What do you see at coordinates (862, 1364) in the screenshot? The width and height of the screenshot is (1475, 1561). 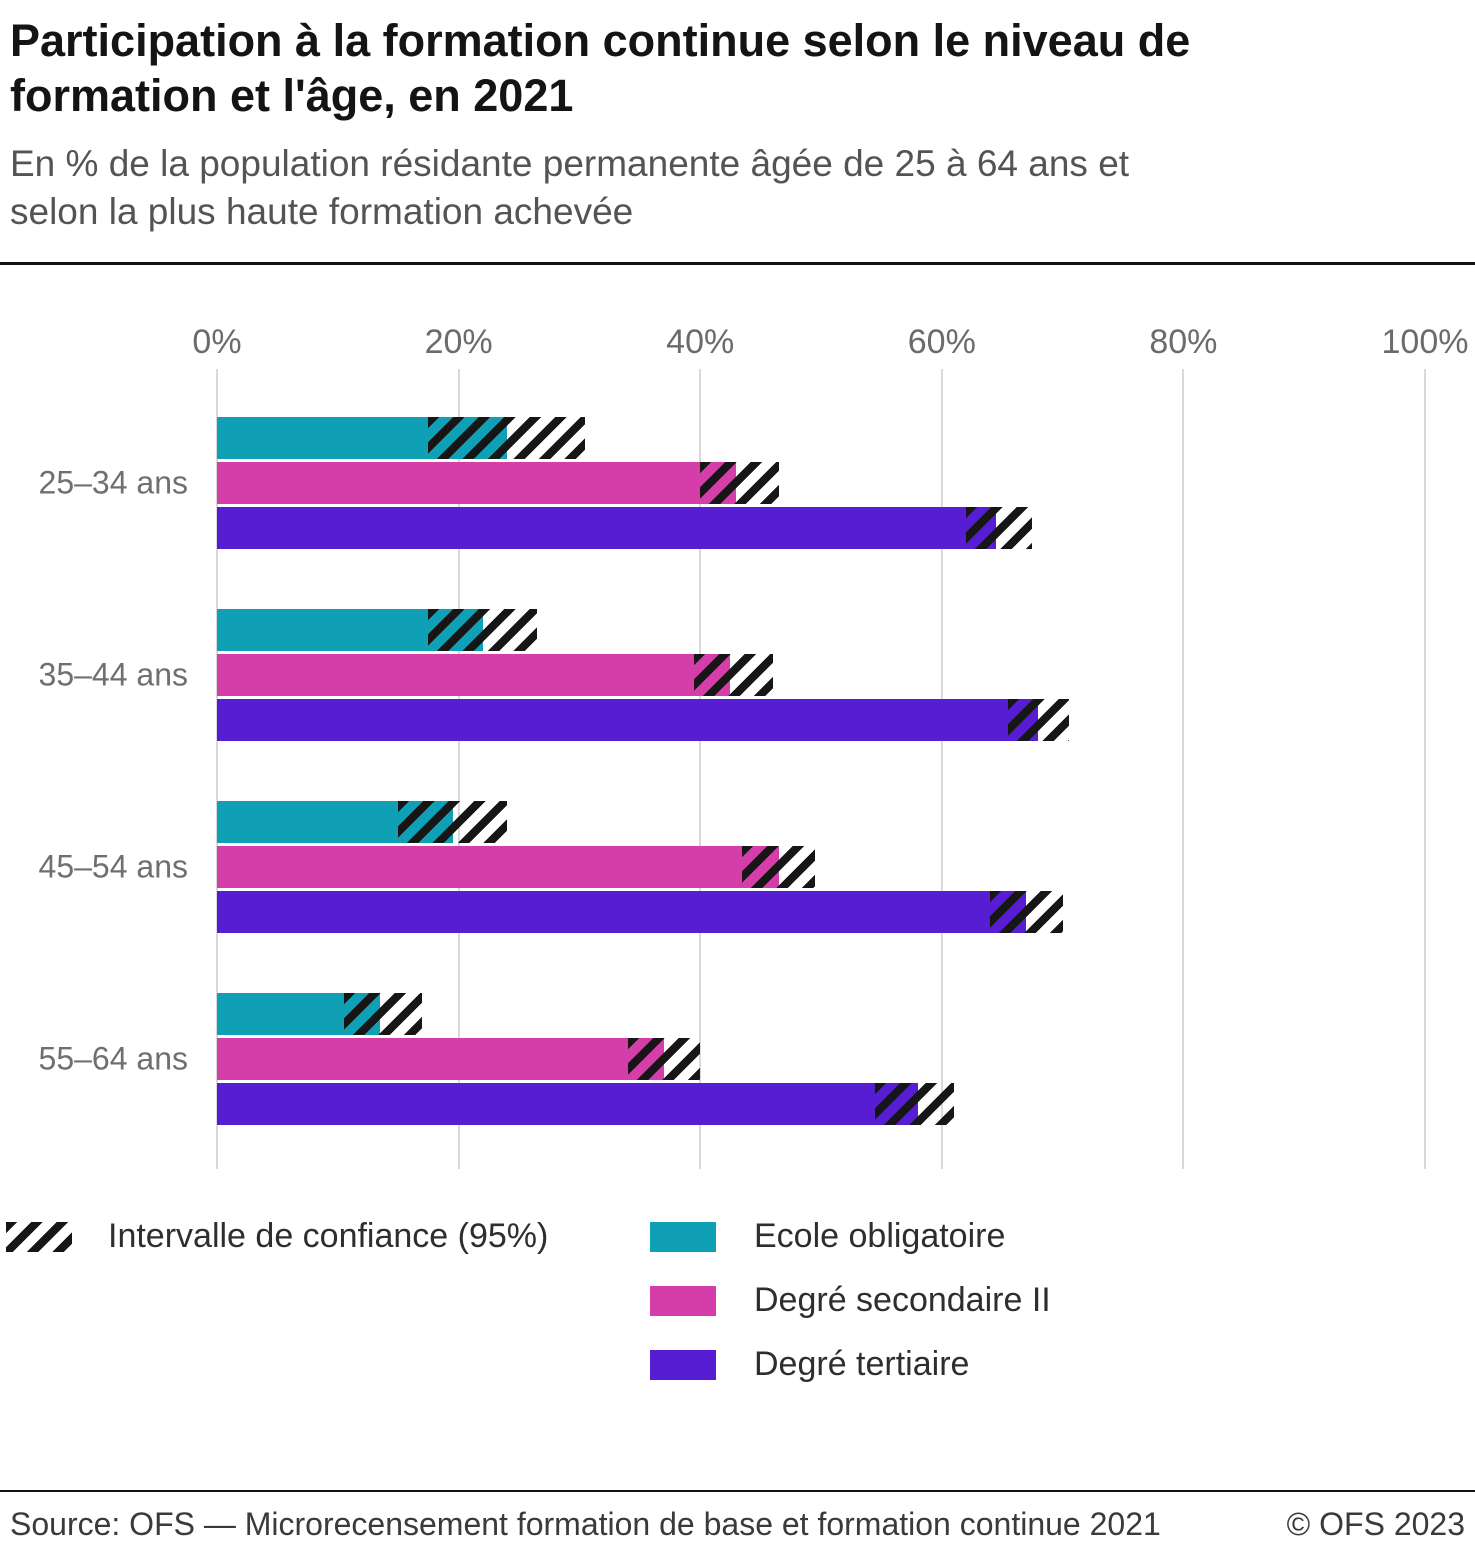 I see `legend-item-label: Degré tertiaire` at bounding box center [862, 1364].